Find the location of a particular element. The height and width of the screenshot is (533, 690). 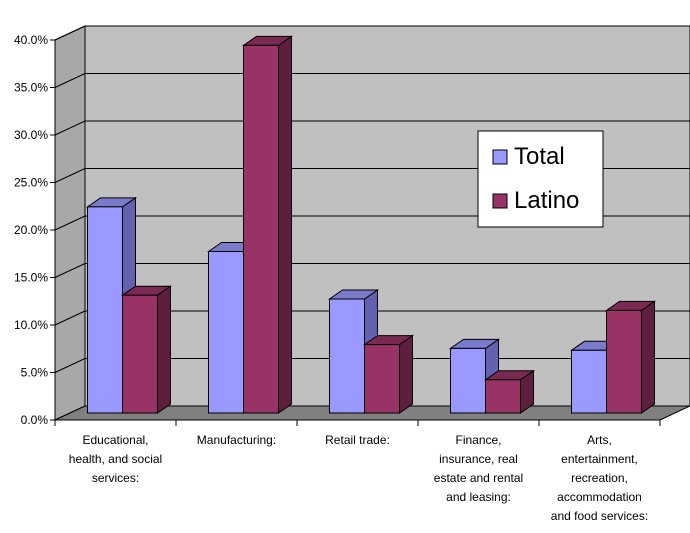

legend-box is located at coordinates (540, 179).